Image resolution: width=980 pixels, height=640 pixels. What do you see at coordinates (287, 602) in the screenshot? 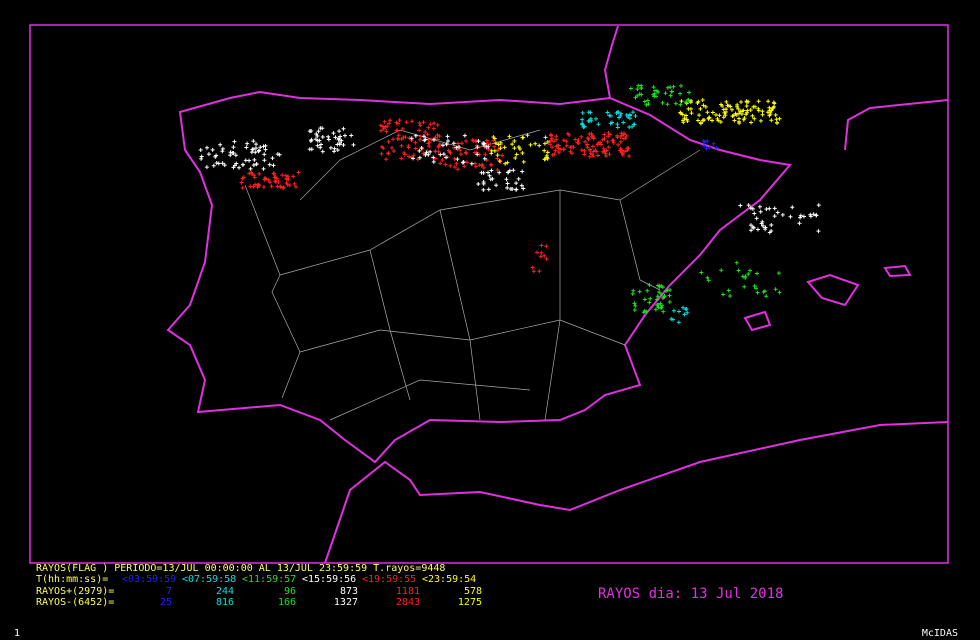
I see `negative-count: 166` at bounding box center [287, 602].